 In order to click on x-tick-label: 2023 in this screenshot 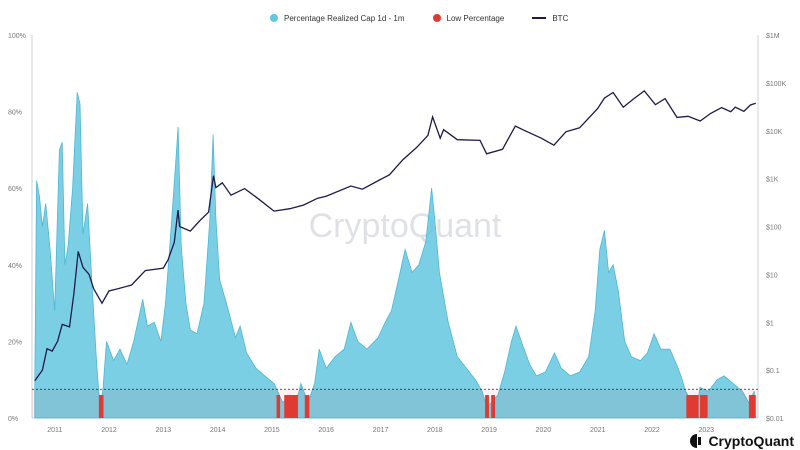, I will do `click(706, 430)`.